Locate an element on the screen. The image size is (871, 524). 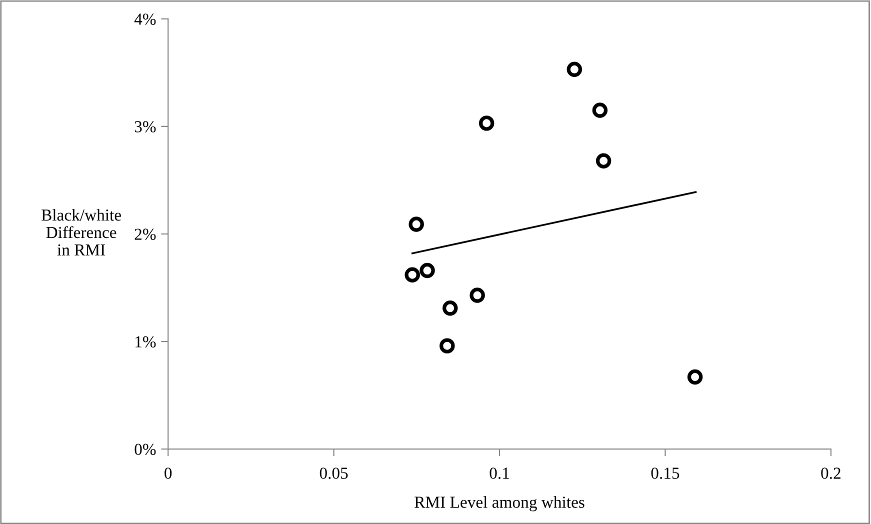
y-tick-label: 2% is located at coordinates (145, 234).